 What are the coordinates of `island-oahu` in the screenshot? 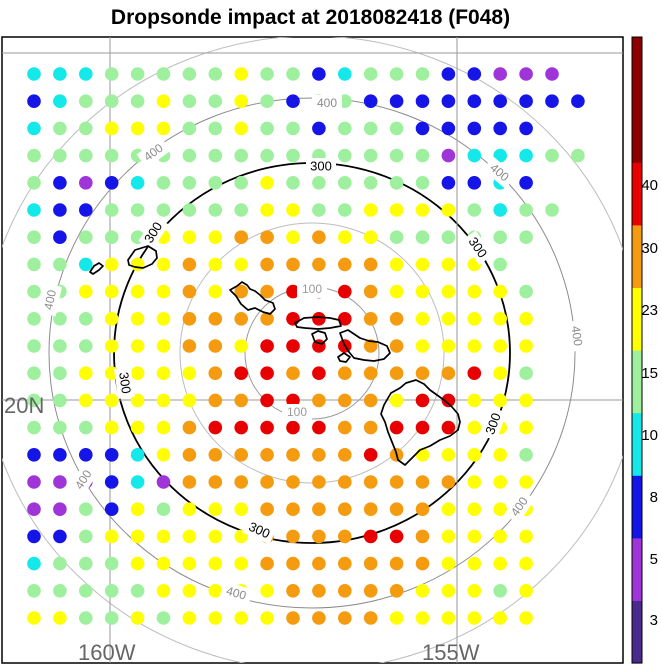 It's located at (252, 298).